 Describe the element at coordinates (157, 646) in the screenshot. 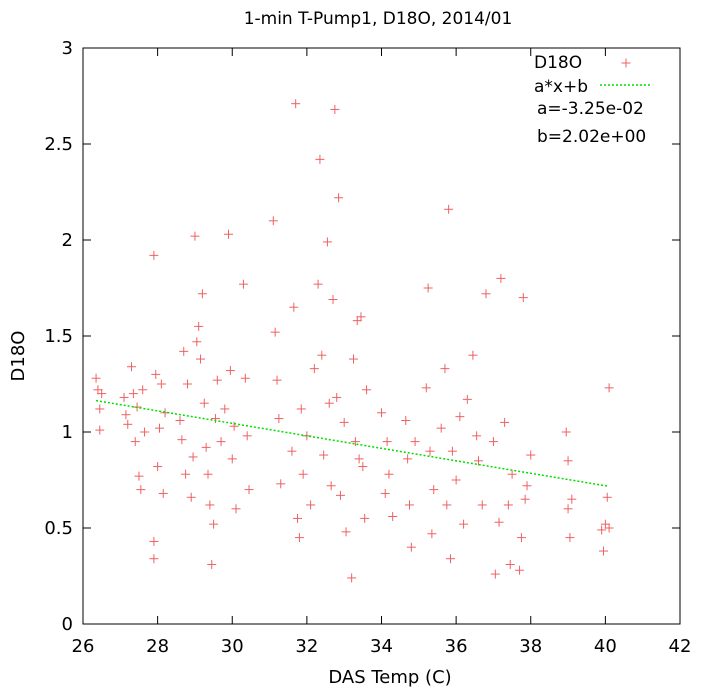

I see `x-tick-label: 28` at that location.